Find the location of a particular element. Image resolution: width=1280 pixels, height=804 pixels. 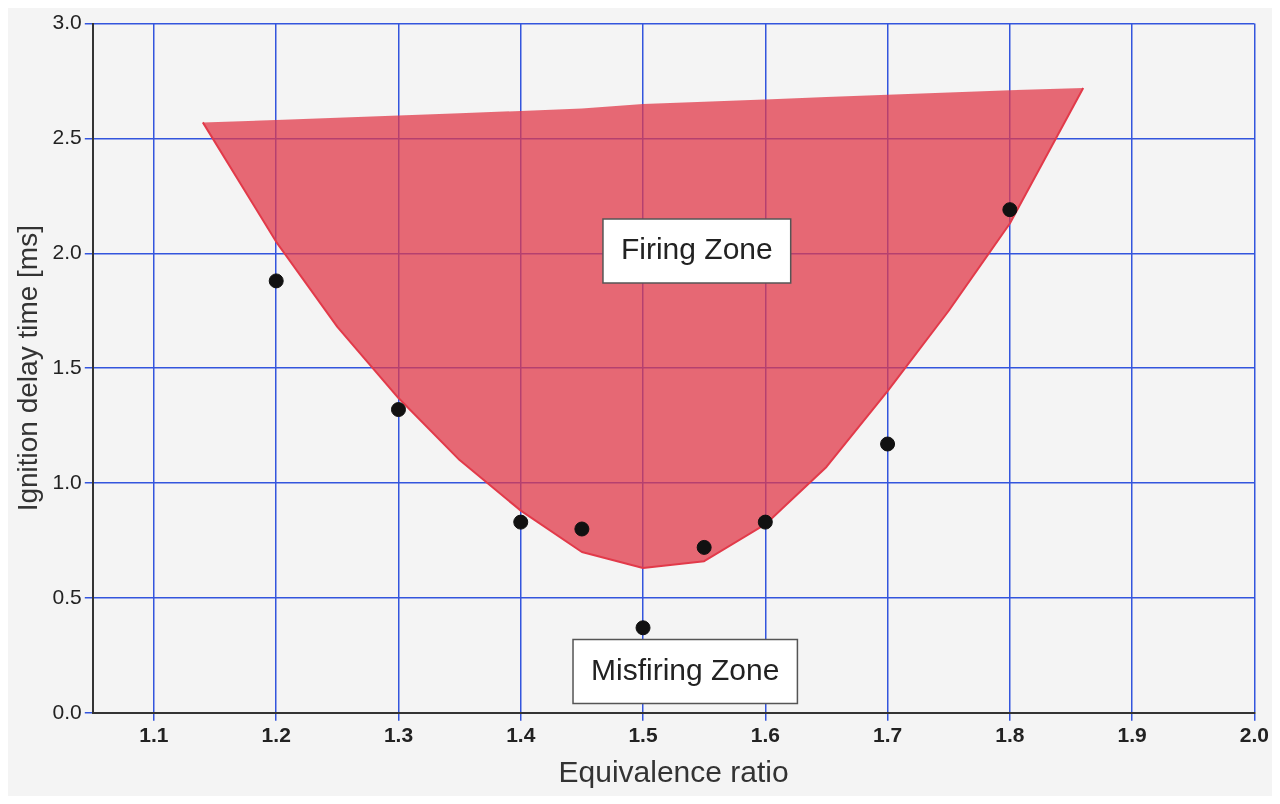

y-tick-label: 0.5 is located at coordinates (67, 596).